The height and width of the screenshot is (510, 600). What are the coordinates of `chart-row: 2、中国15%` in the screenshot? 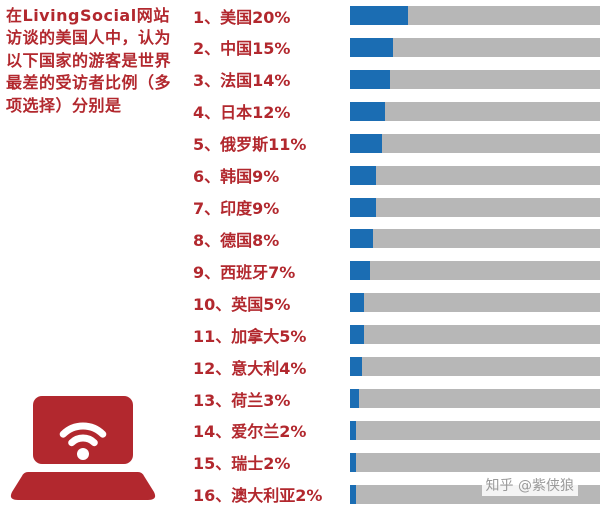 It's located at (396, 47).